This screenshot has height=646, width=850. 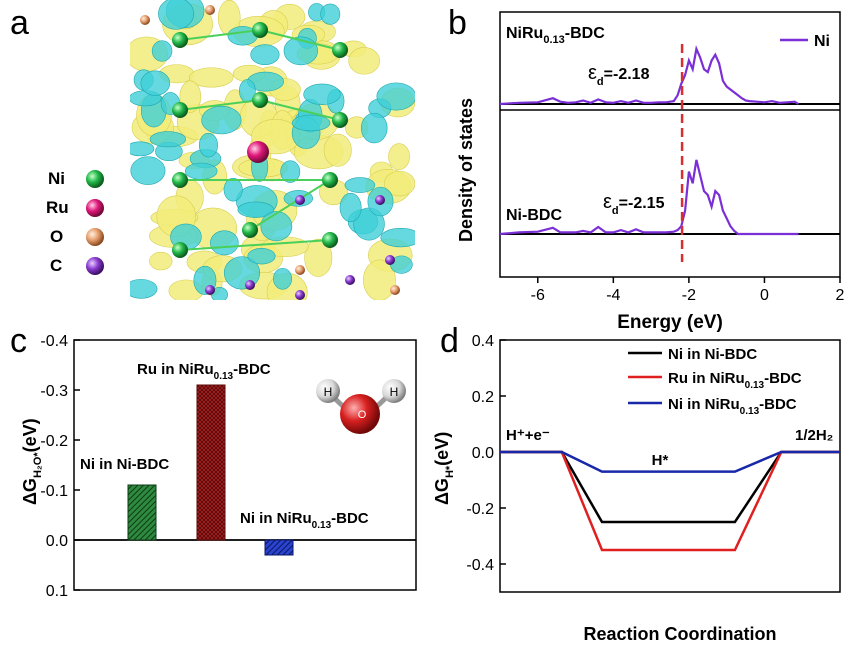 I want to click on annotation-h-plus-e: H⁺+e⁻, so click(x=528, y=435).